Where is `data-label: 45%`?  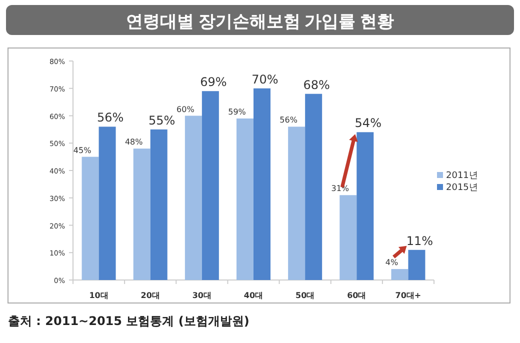
data-label: 45% is located at coordinates (82, 150).